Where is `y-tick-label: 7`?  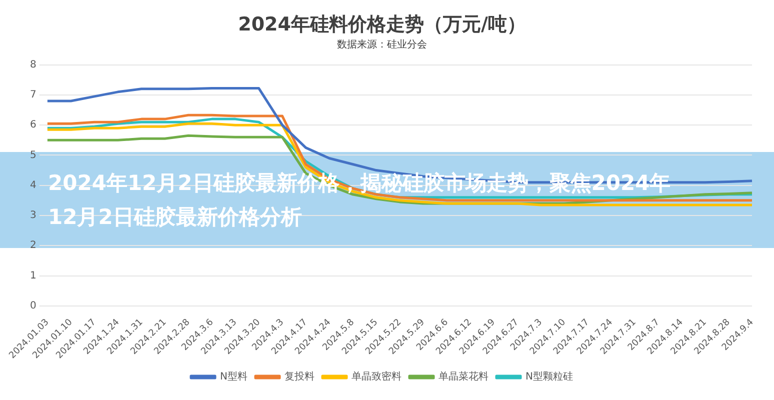 y-tick-label: 7 is located at coordinates (33, 95).